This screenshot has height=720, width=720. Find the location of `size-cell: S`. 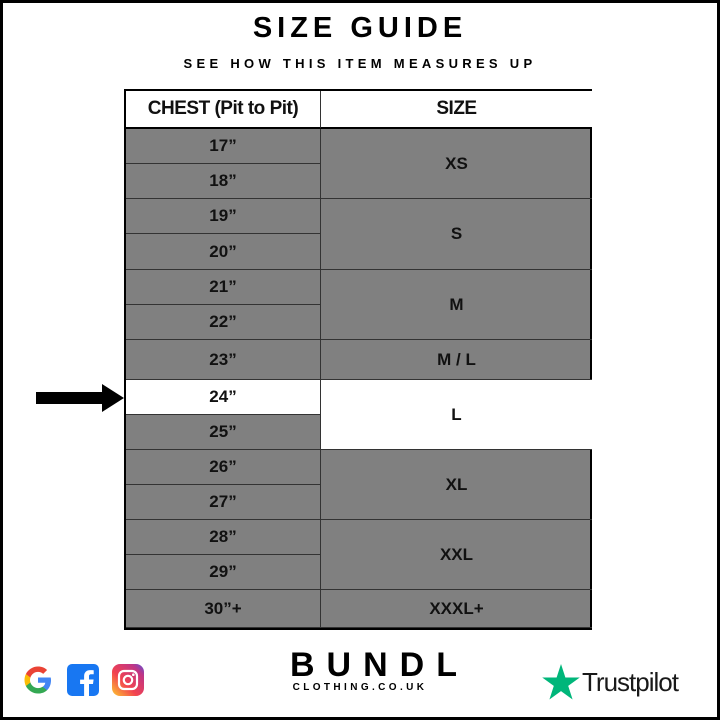

size-cell: S is located at coordinates (456, 234).